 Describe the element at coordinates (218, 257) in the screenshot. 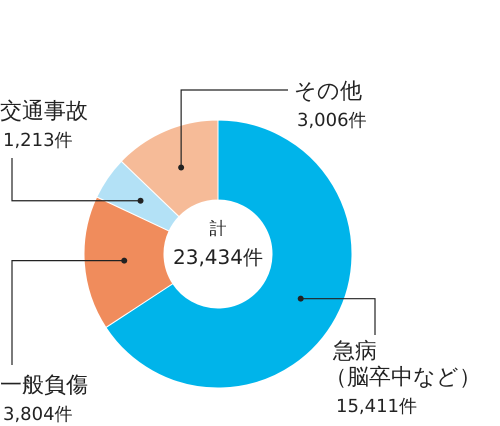

I see `text: 23,434件` at that location.